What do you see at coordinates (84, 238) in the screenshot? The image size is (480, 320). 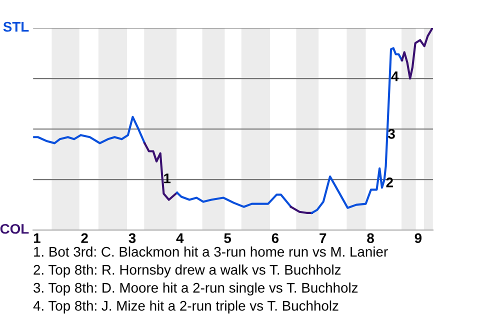 I see `x-tick-label: 2` at bounding box center [84, 238].